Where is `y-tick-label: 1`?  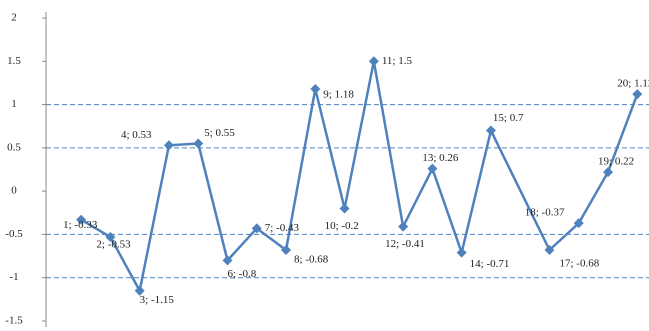
y-tick-label: 1 is located at coordinates (14, 104).